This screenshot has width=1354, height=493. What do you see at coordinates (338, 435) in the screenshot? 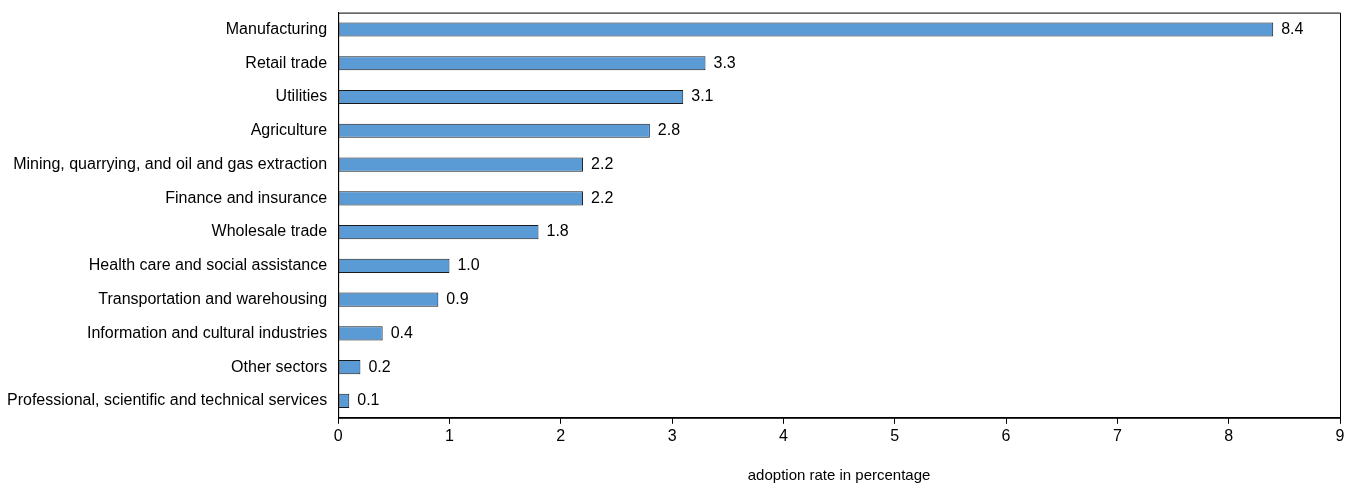
I see `x-tick-label: 0` at bounding box center [338, 435].